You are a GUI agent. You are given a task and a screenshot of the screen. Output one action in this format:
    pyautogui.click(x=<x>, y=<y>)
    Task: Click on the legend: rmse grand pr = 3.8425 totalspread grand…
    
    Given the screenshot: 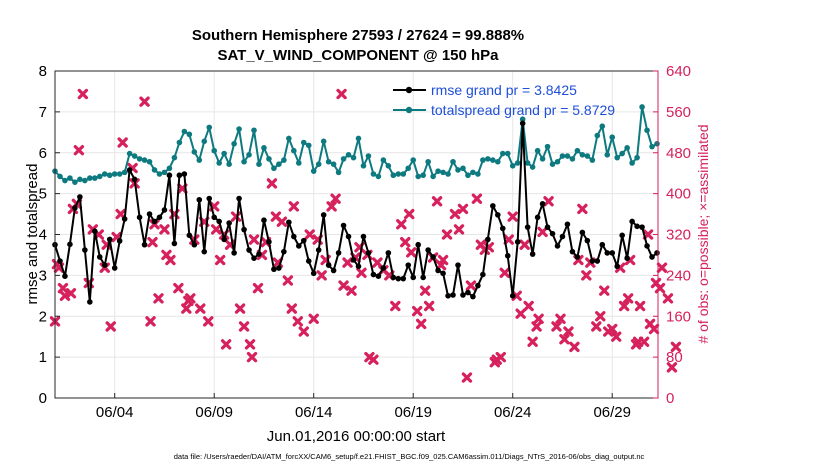 What is the action you would take?
    pyautogui.click(x=504, y=100)
    